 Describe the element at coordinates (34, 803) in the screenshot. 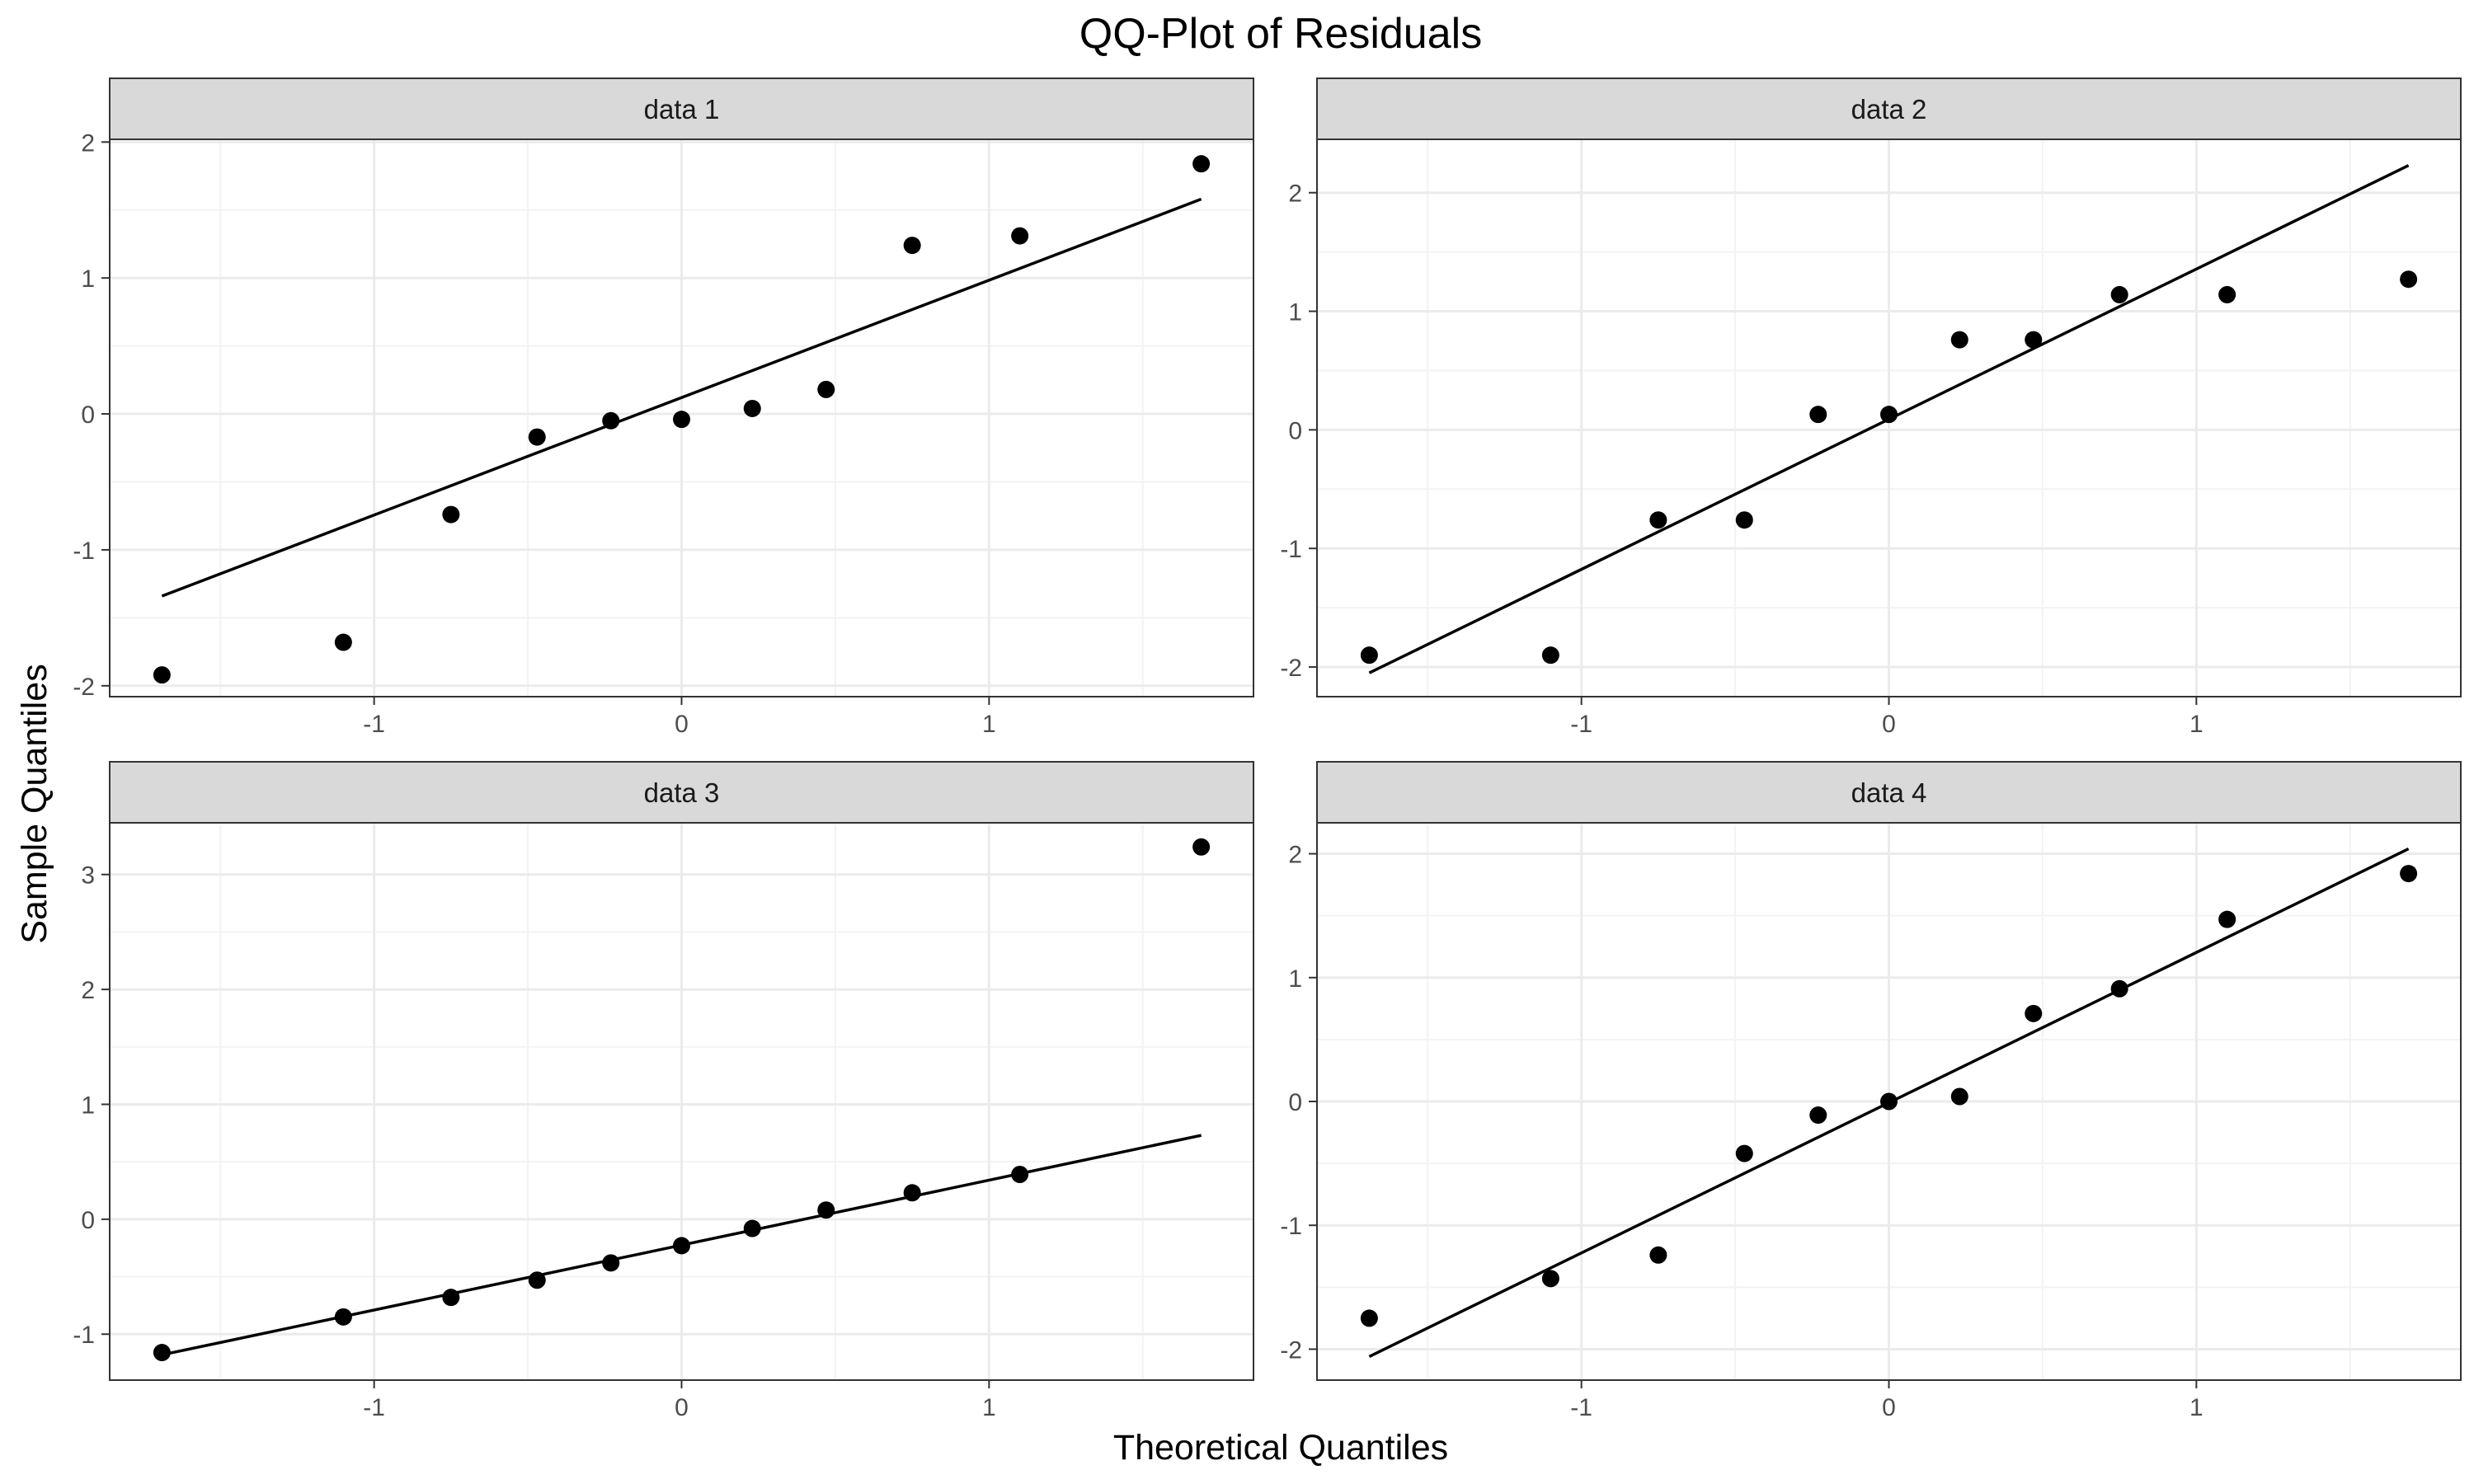

I see `y-axis-label: Sample Quantiles` at that location.